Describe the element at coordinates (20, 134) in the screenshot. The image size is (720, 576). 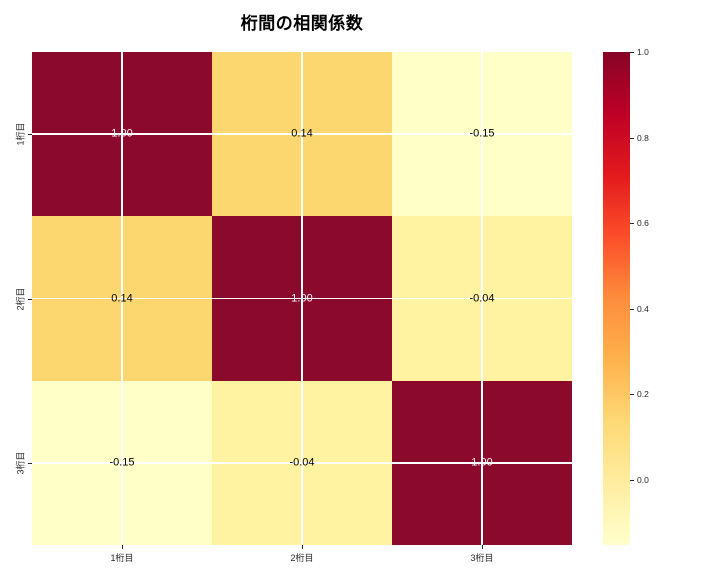
I see `y-tick-label: 1桁目` at that location.